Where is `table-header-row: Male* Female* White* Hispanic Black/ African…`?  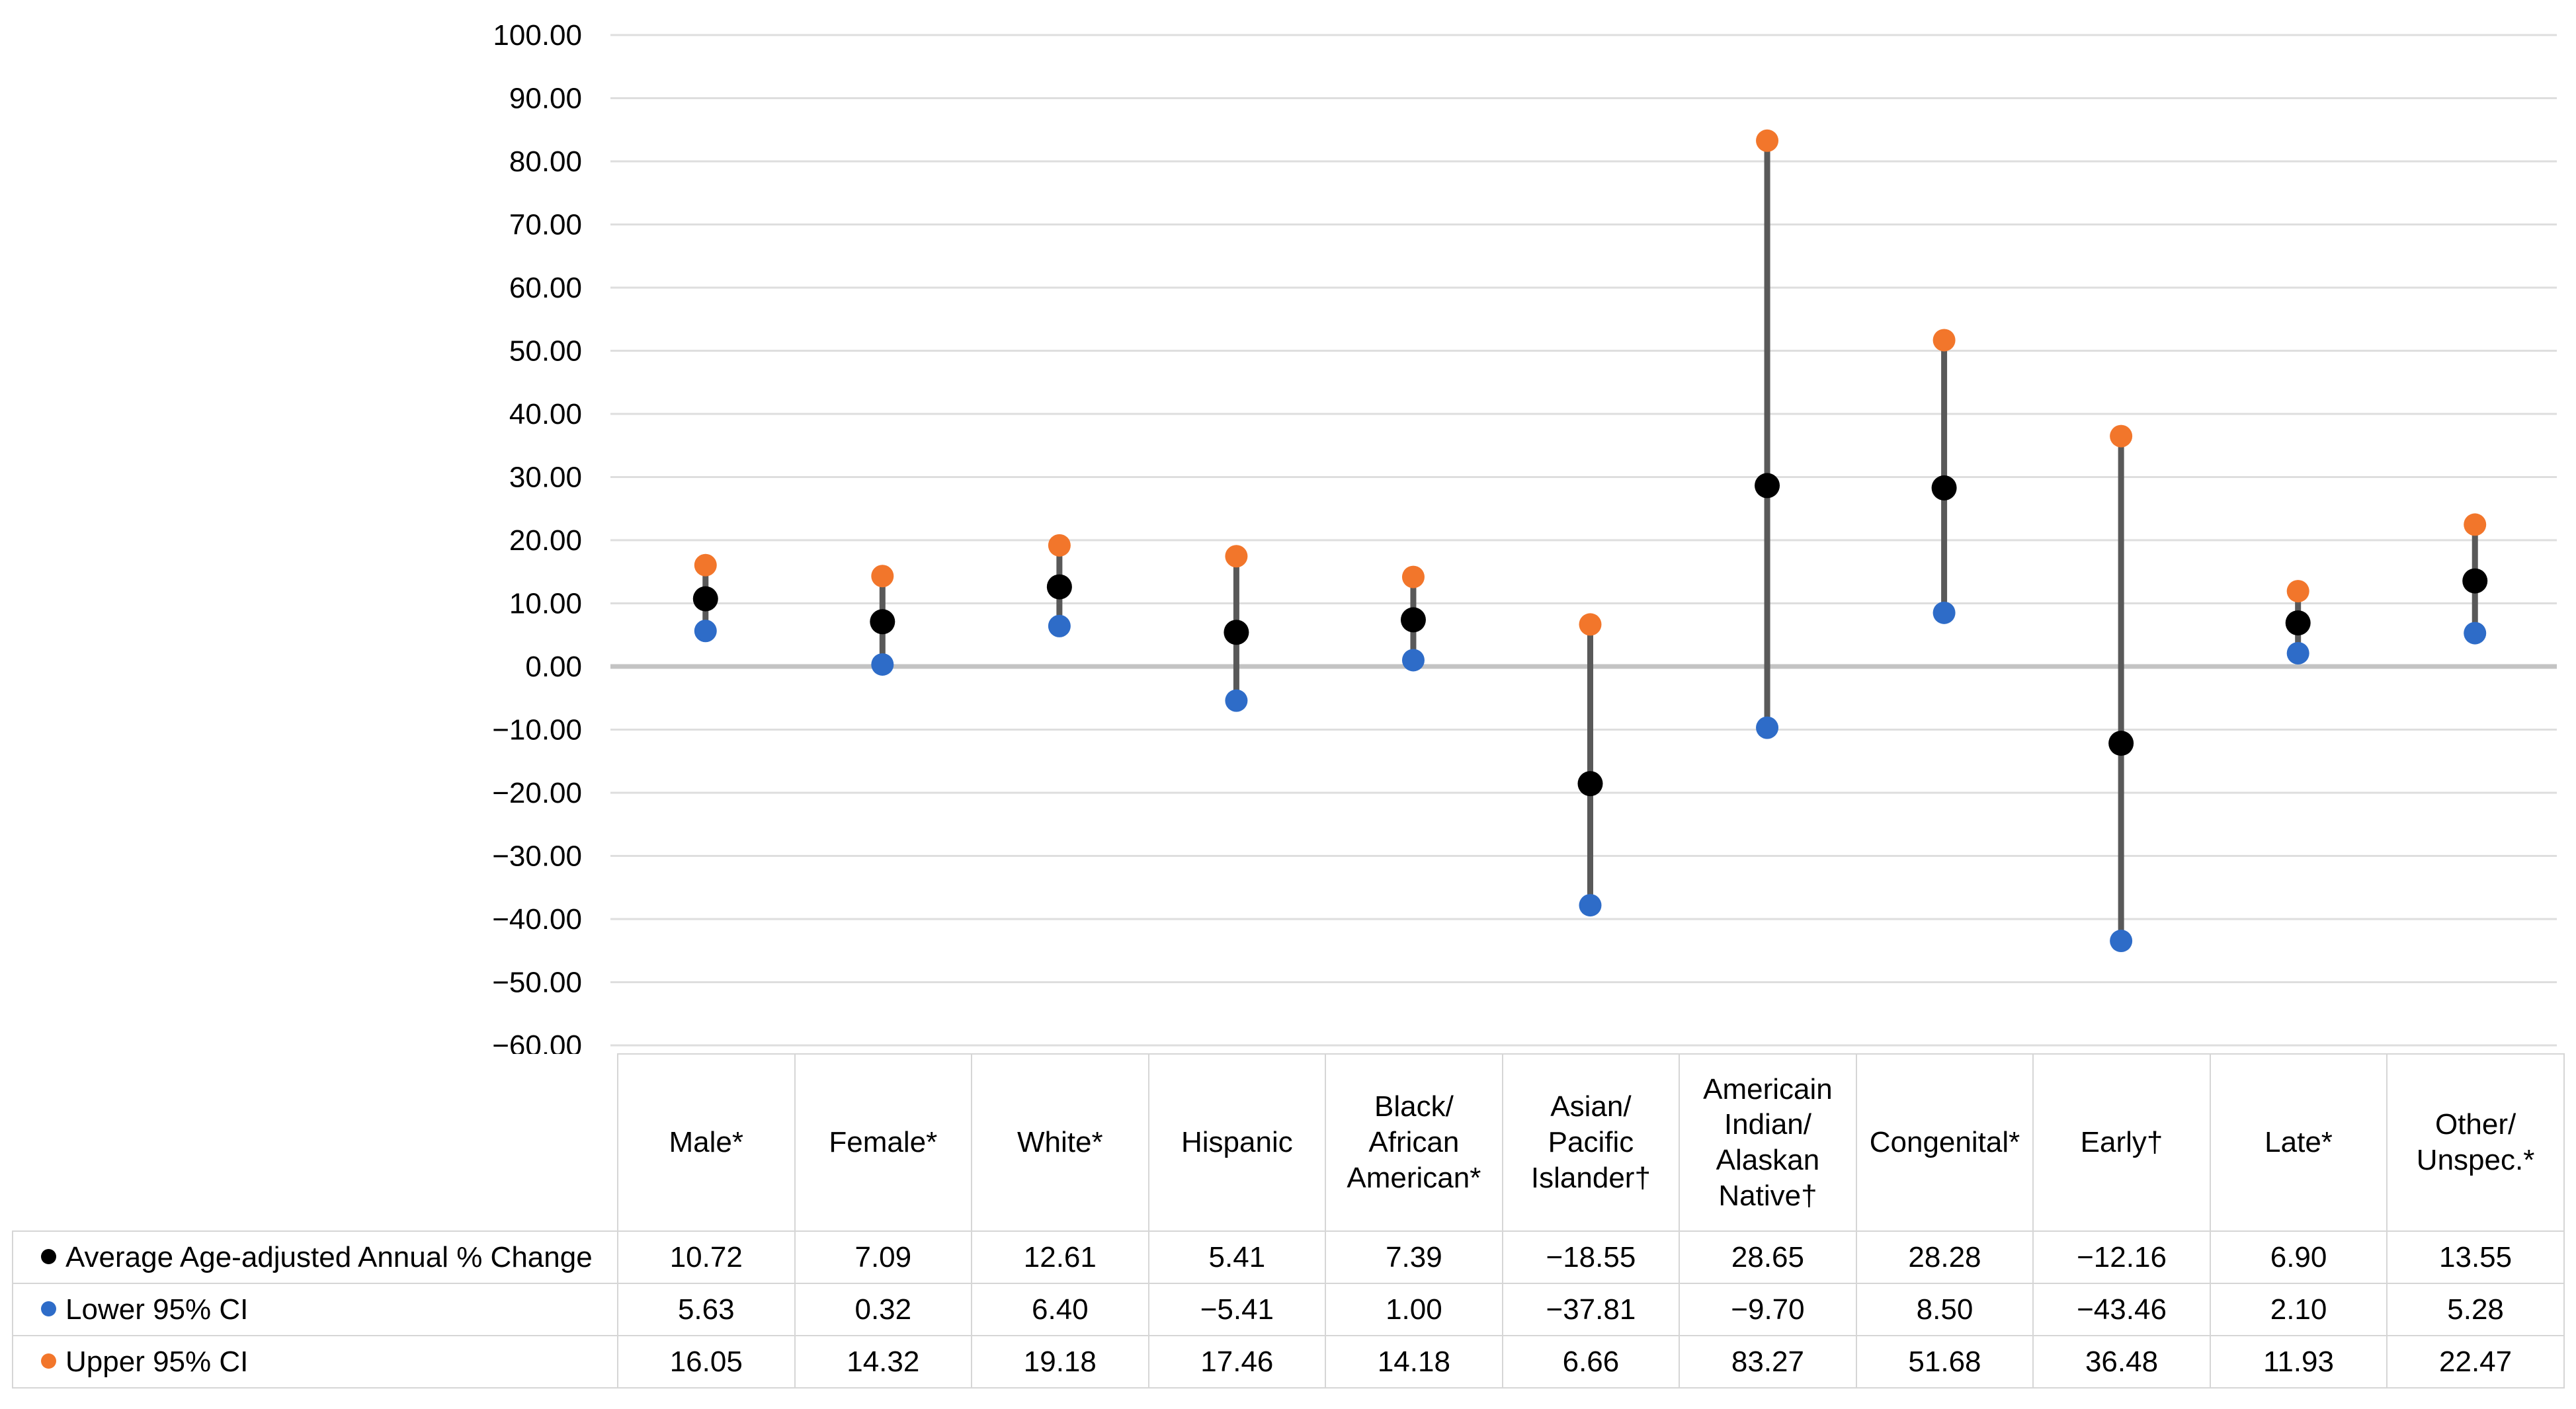
table-header-row: Male* Female* White* Hispanic Black/ African… is located at coordinates (1289, 1142).